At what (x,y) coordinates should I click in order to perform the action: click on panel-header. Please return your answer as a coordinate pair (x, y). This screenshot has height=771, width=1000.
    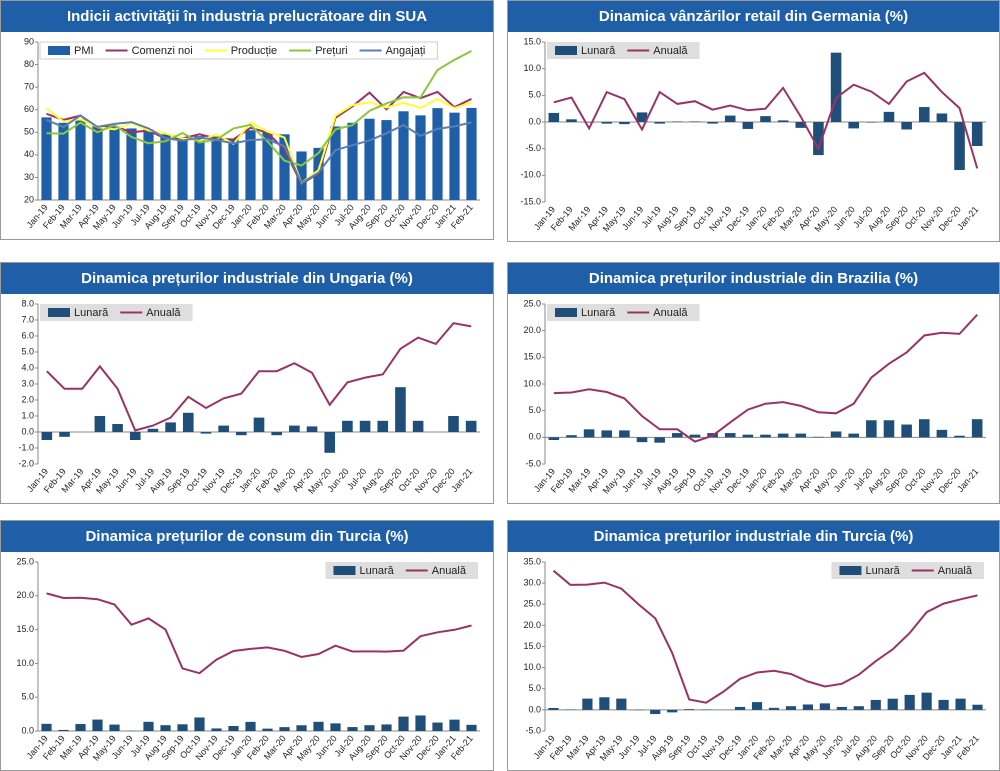
    Looking at the image, I should click on (753, 16).